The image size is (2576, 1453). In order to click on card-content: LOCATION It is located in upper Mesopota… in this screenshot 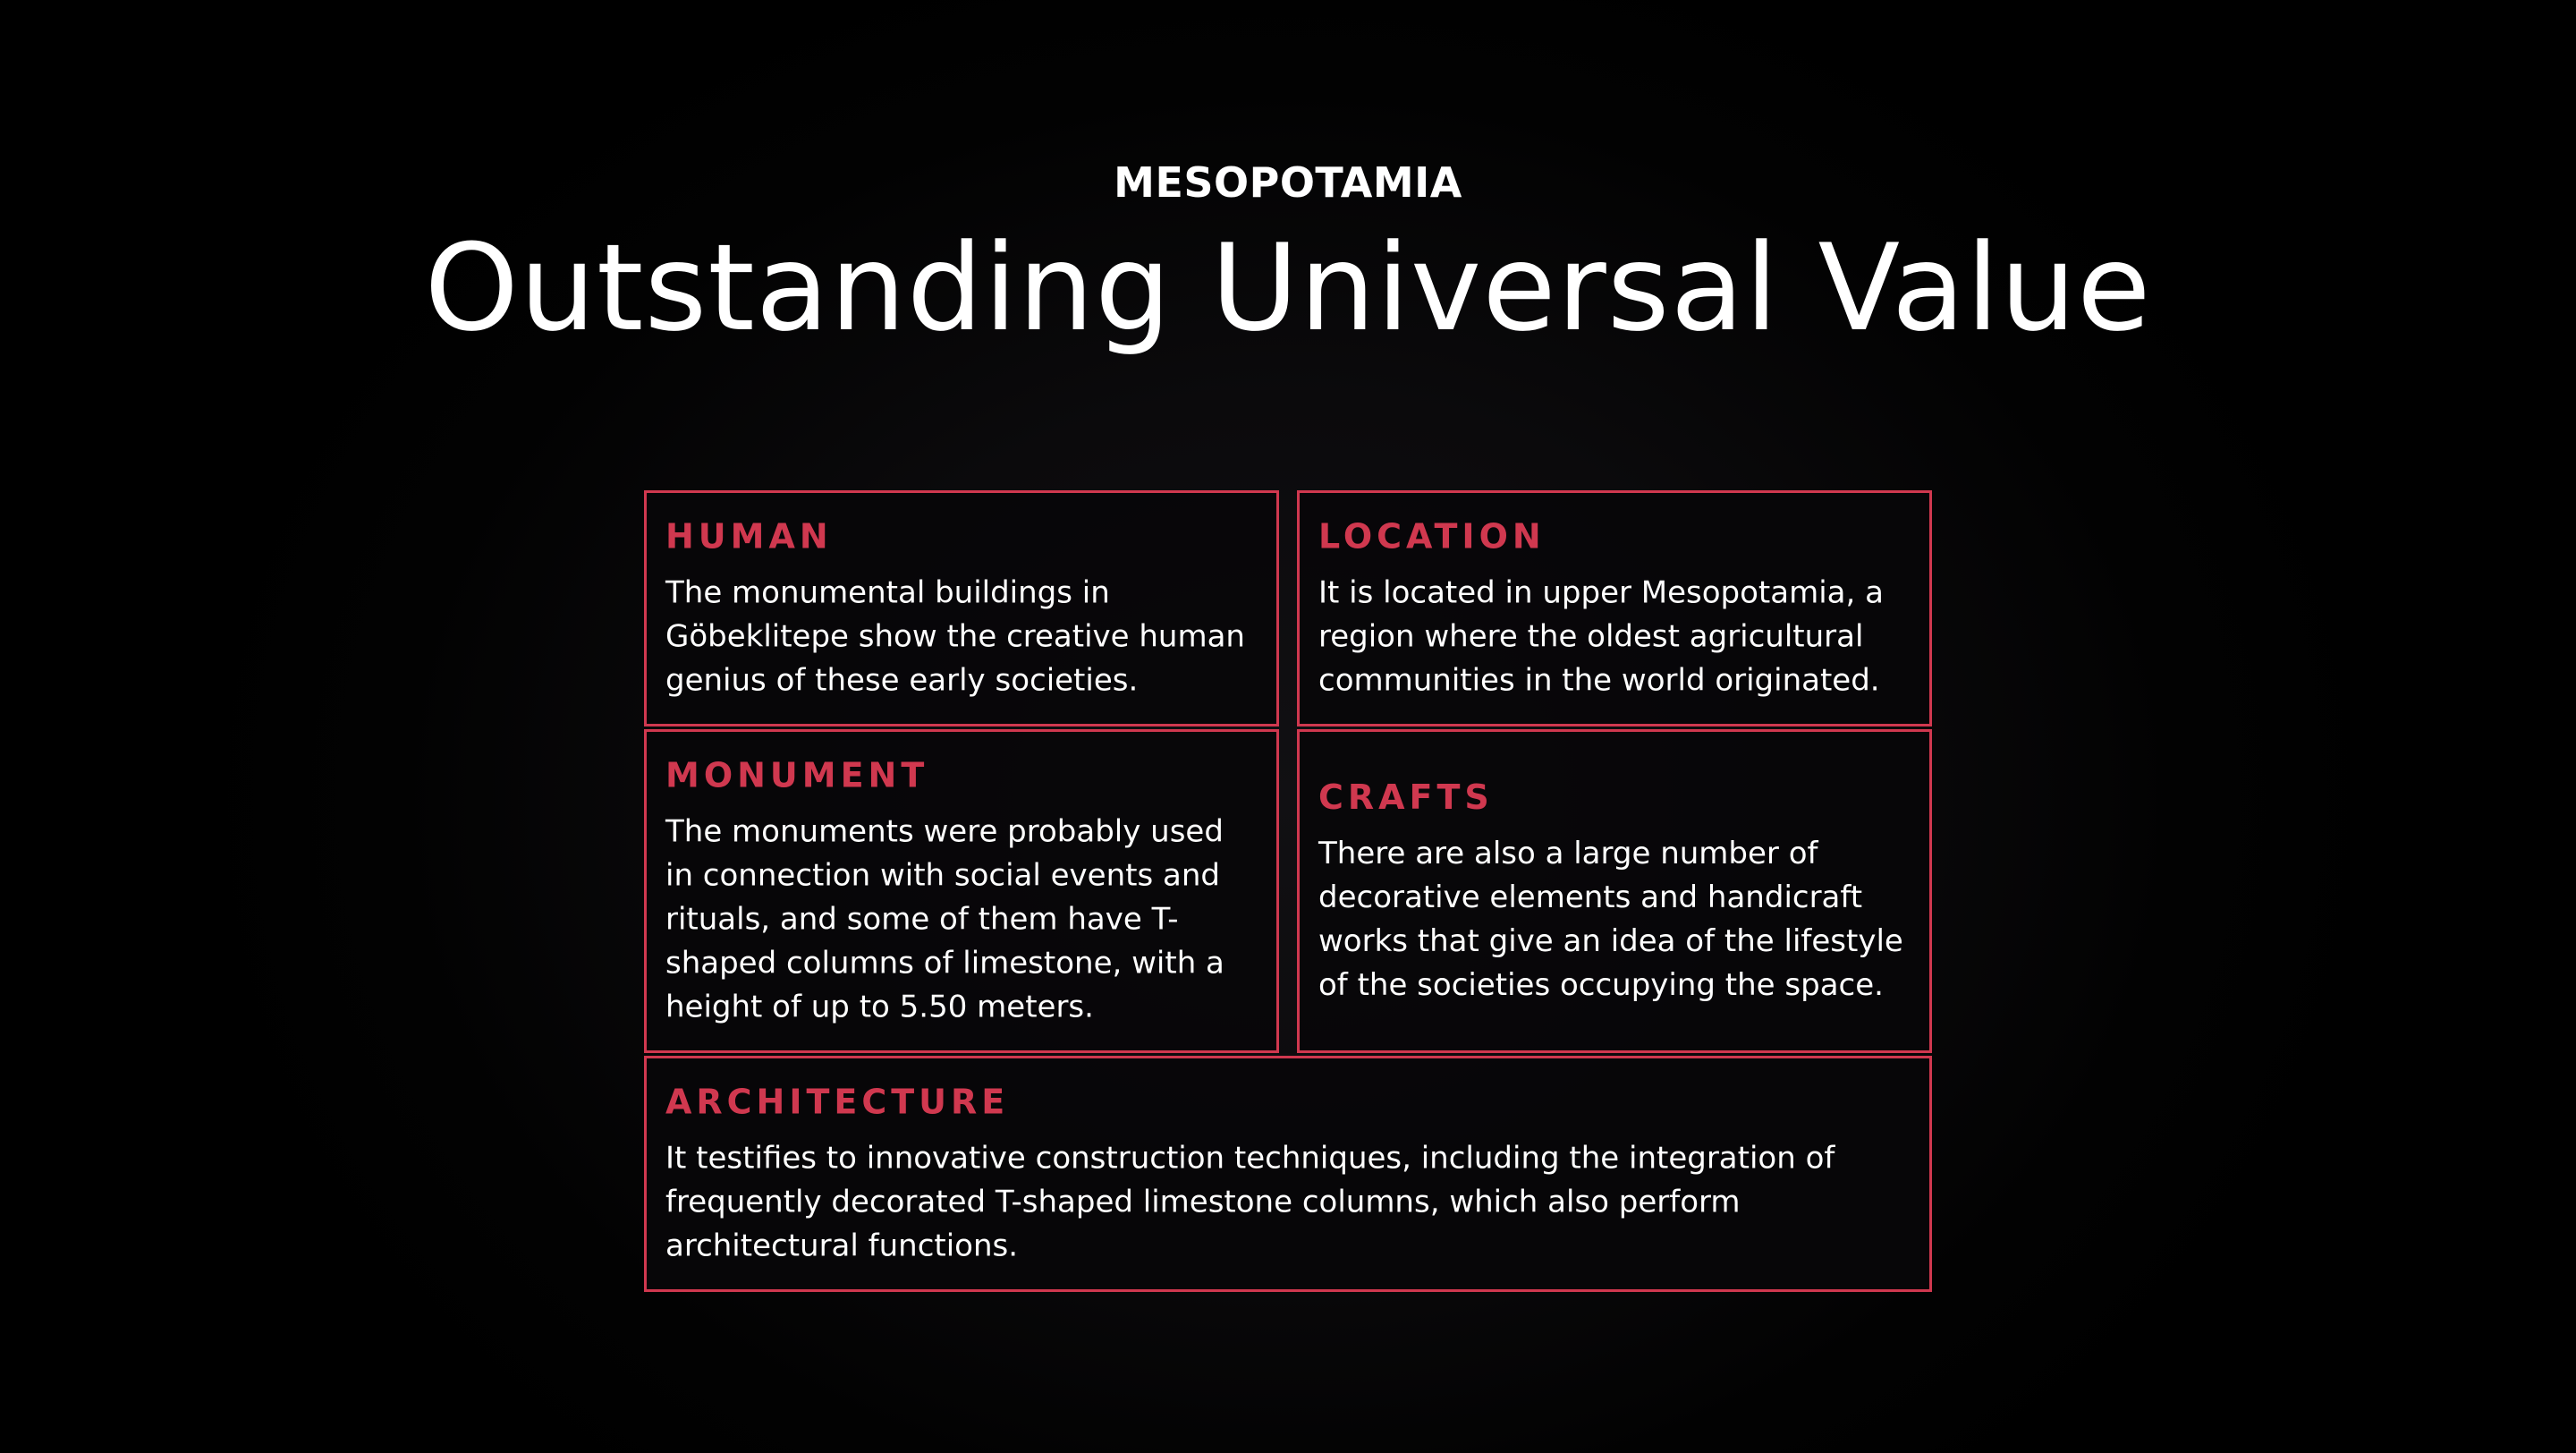, I will do `click(1614, 608)`.